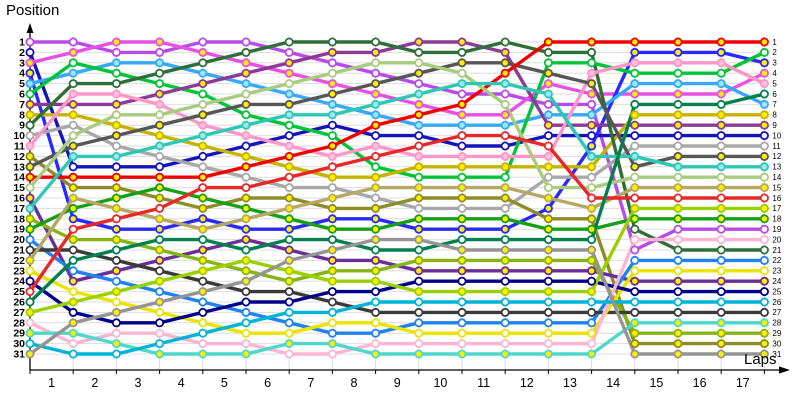  Describe the element at coordinates (22, 126) in the screenshot. I see `svg-text: 9` at that location.